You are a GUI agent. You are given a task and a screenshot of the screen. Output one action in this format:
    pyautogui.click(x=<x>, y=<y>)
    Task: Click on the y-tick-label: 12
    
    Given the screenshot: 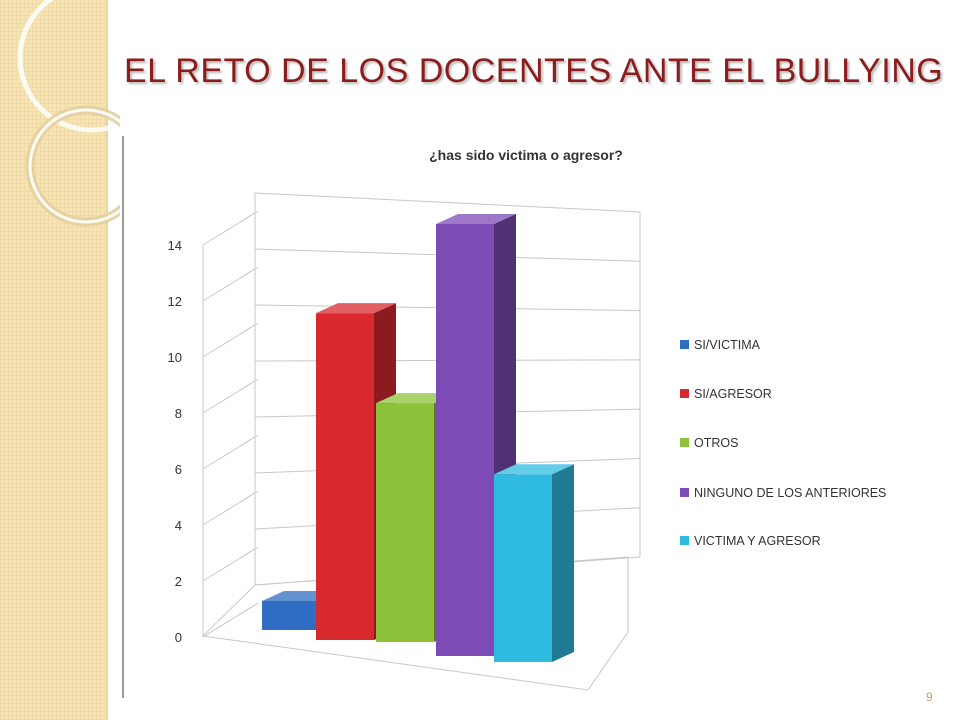 What is the action you would take?
    pyautogui.click(x=175, y=301)
    